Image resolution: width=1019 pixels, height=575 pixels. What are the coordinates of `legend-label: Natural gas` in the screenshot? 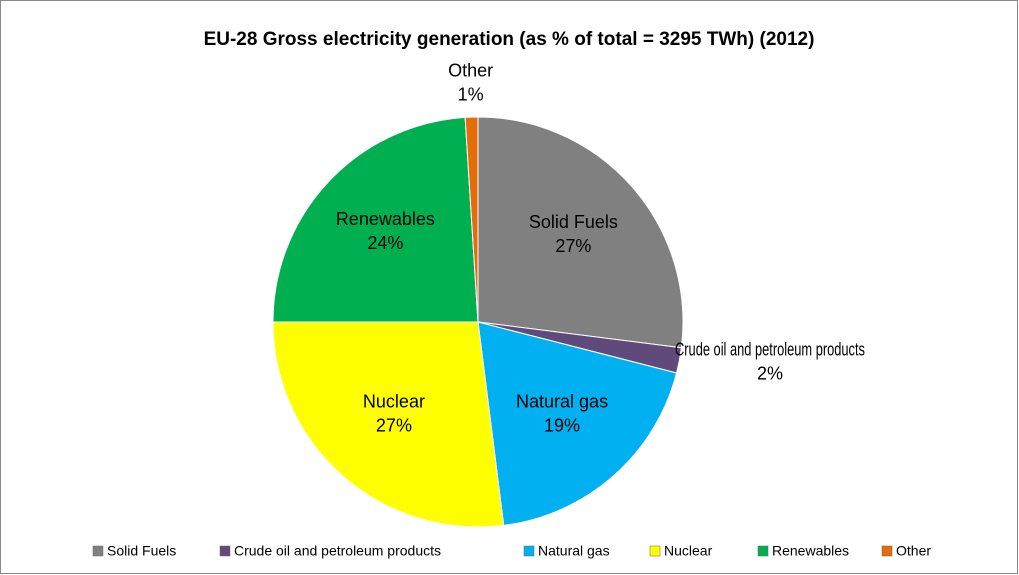 It's located at (574, 551).